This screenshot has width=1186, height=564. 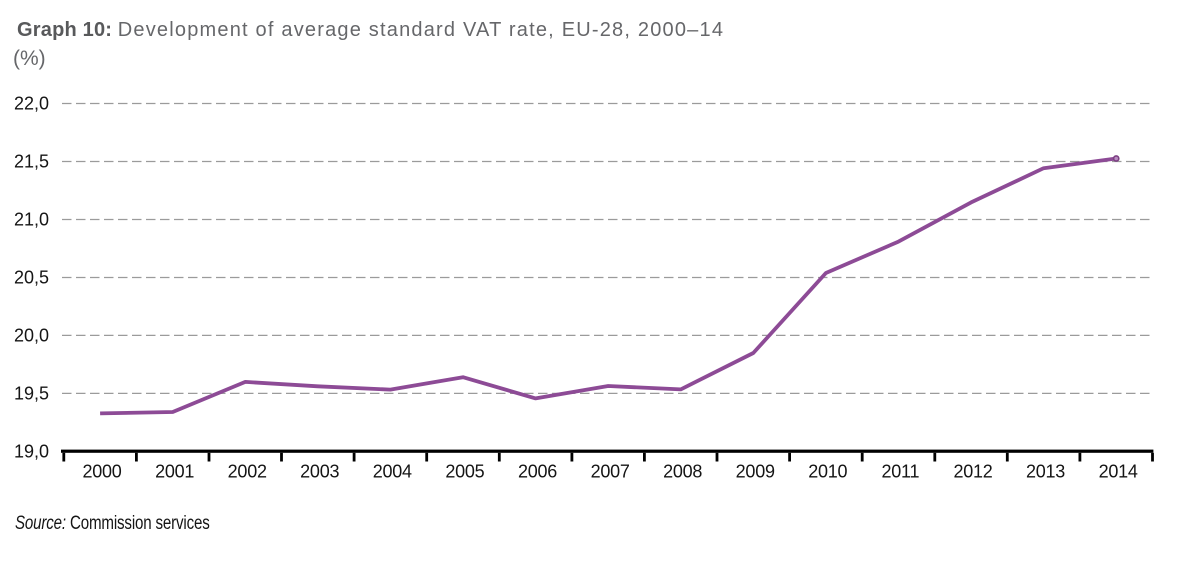 What do you see at coordinates (319, 472) in the screenshot?
I see `svg-text: 2003` at bounding box center [319, 472].